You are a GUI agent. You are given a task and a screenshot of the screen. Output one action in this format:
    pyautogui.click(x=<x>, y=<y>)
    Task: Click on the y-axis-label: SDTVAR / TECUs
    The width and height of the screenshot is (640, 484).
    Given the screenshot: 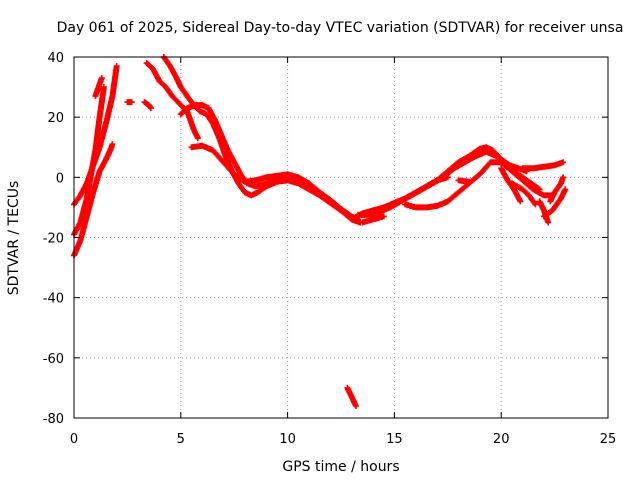 What is the action you would take?
    pyautogui.click(x=14, y=238)
    